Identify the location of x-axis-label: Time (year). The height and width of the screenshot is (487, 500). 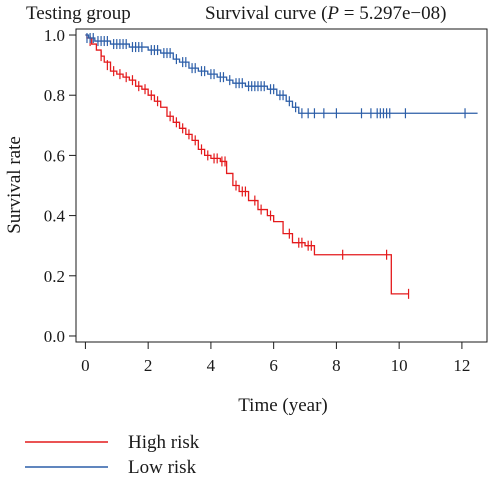
(283, 405).